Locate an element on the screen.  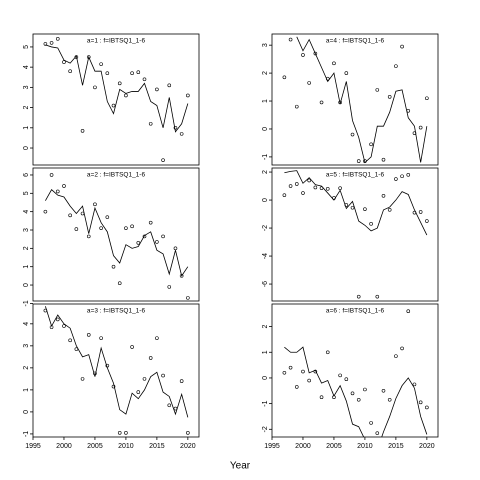
panel-title: a=1 : f=IBTSQ1_1-6 is located at coordinates (116, 41).